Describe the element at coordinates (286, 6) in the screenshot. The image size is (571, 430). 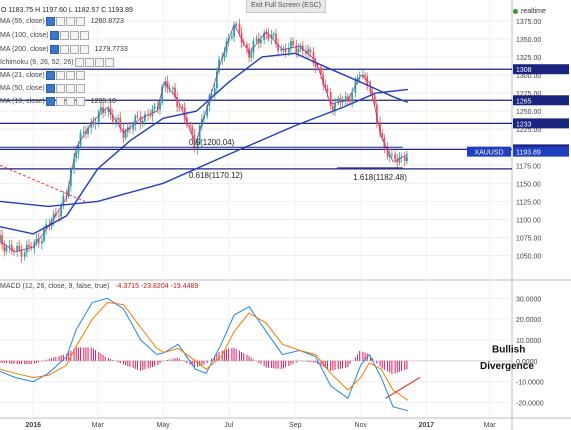
I see `exit-full-screen-button: Exit Full Screen (ESC)` at that location.